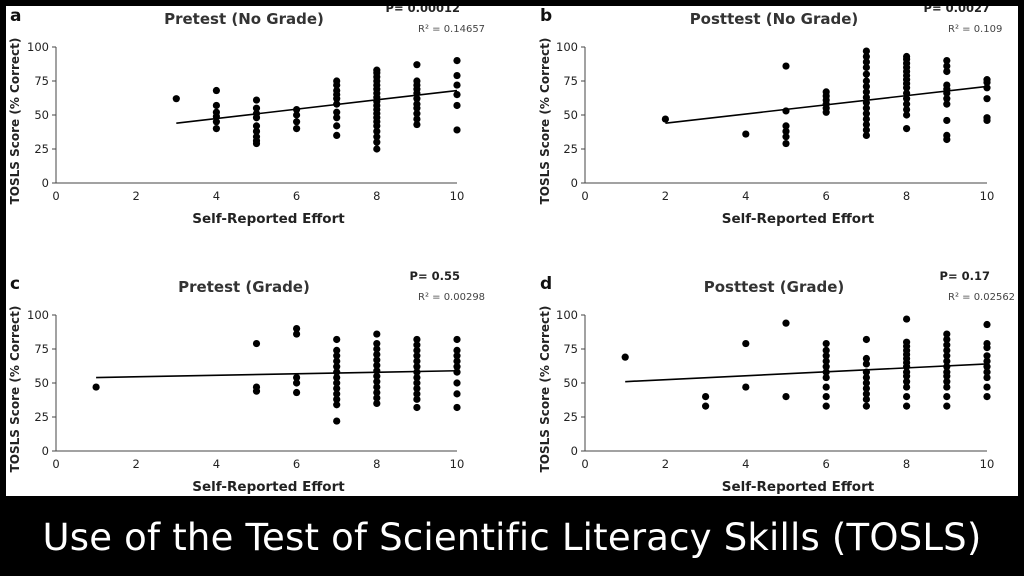 The image size is (1024, 576). Describe the element at coordinates (435, 276) in the screenshot. I see `p-value: P= 0.55` at that location.